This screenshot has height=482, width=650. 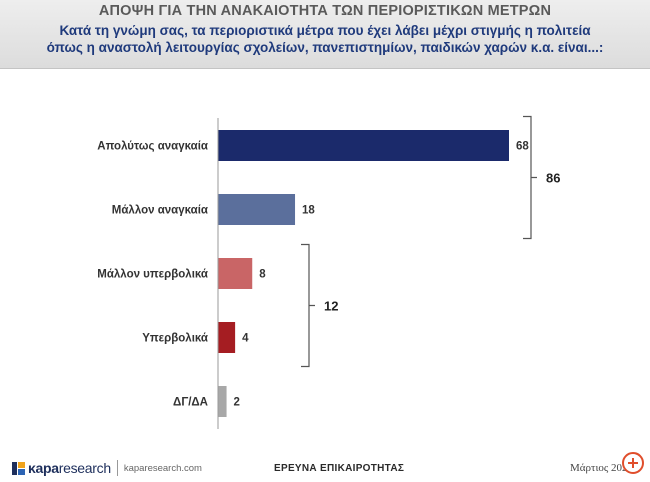 What do you see at coordinates (522, 147) in the screenshot?
I see `value-label-1: 68` at bounding box center [522, 147].